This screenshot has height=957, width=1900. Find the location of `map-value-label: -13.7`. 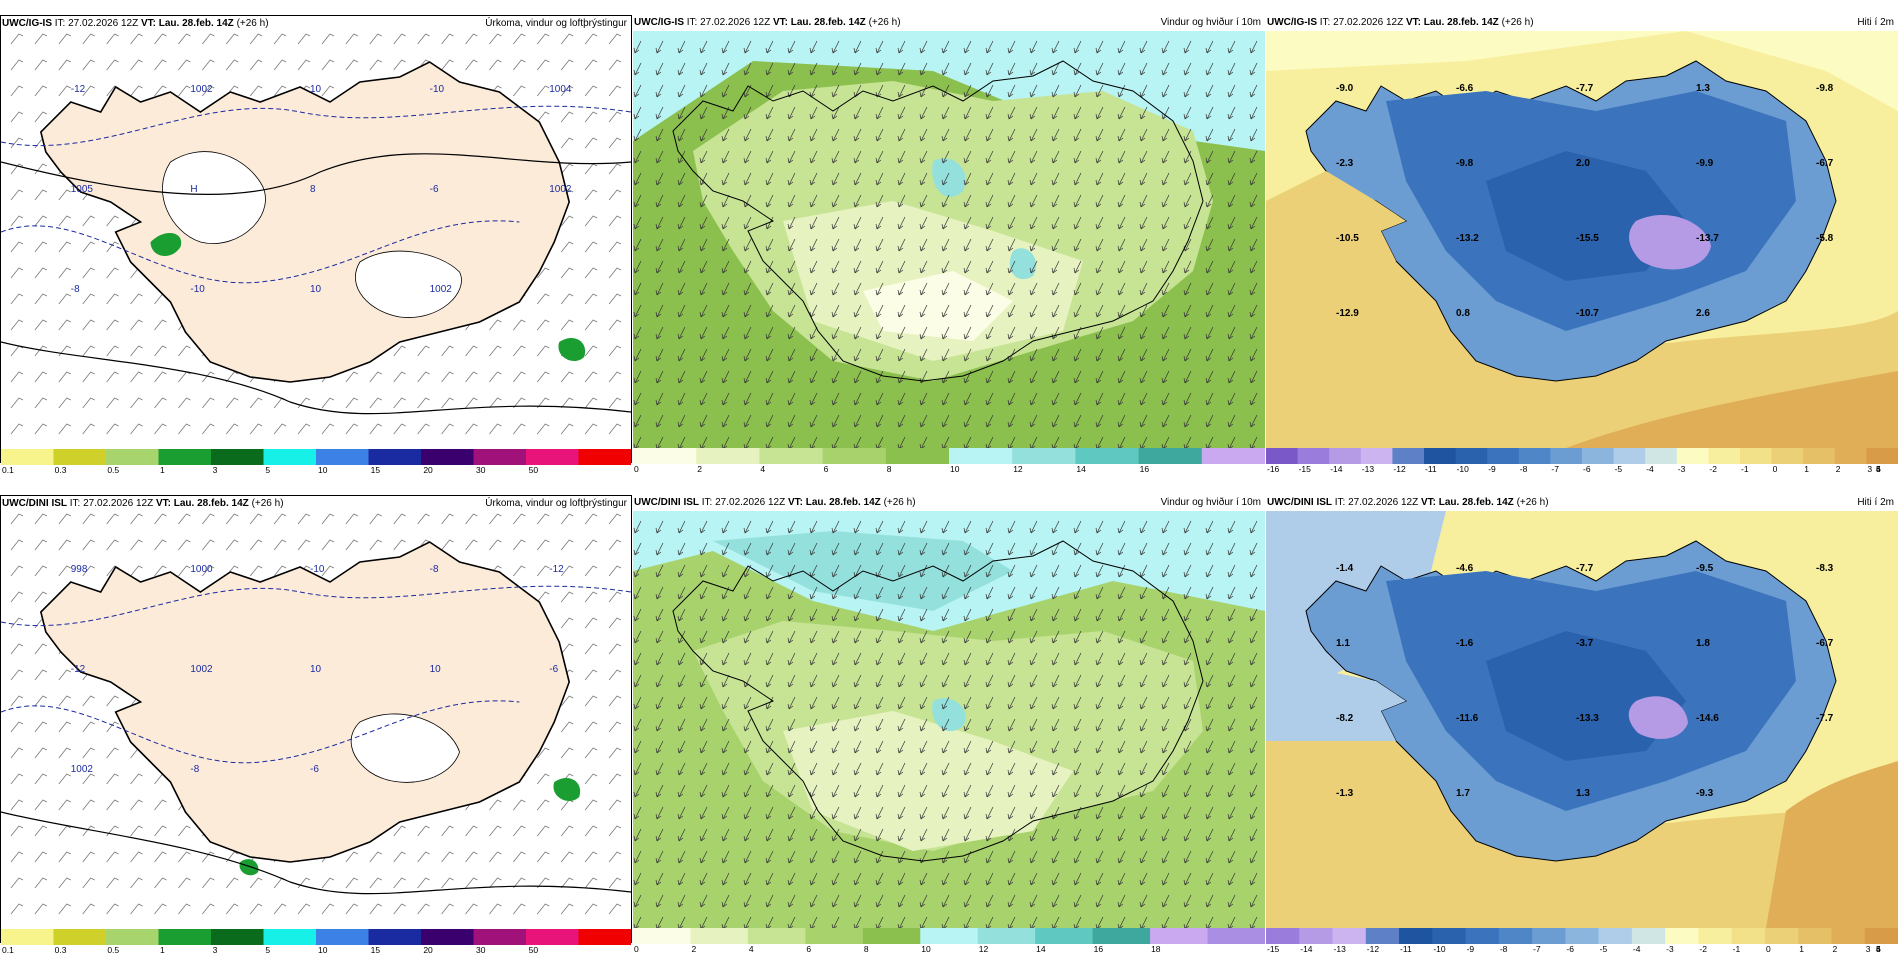

map-value-label: -13.7 is located at coordinates (1707, 238).